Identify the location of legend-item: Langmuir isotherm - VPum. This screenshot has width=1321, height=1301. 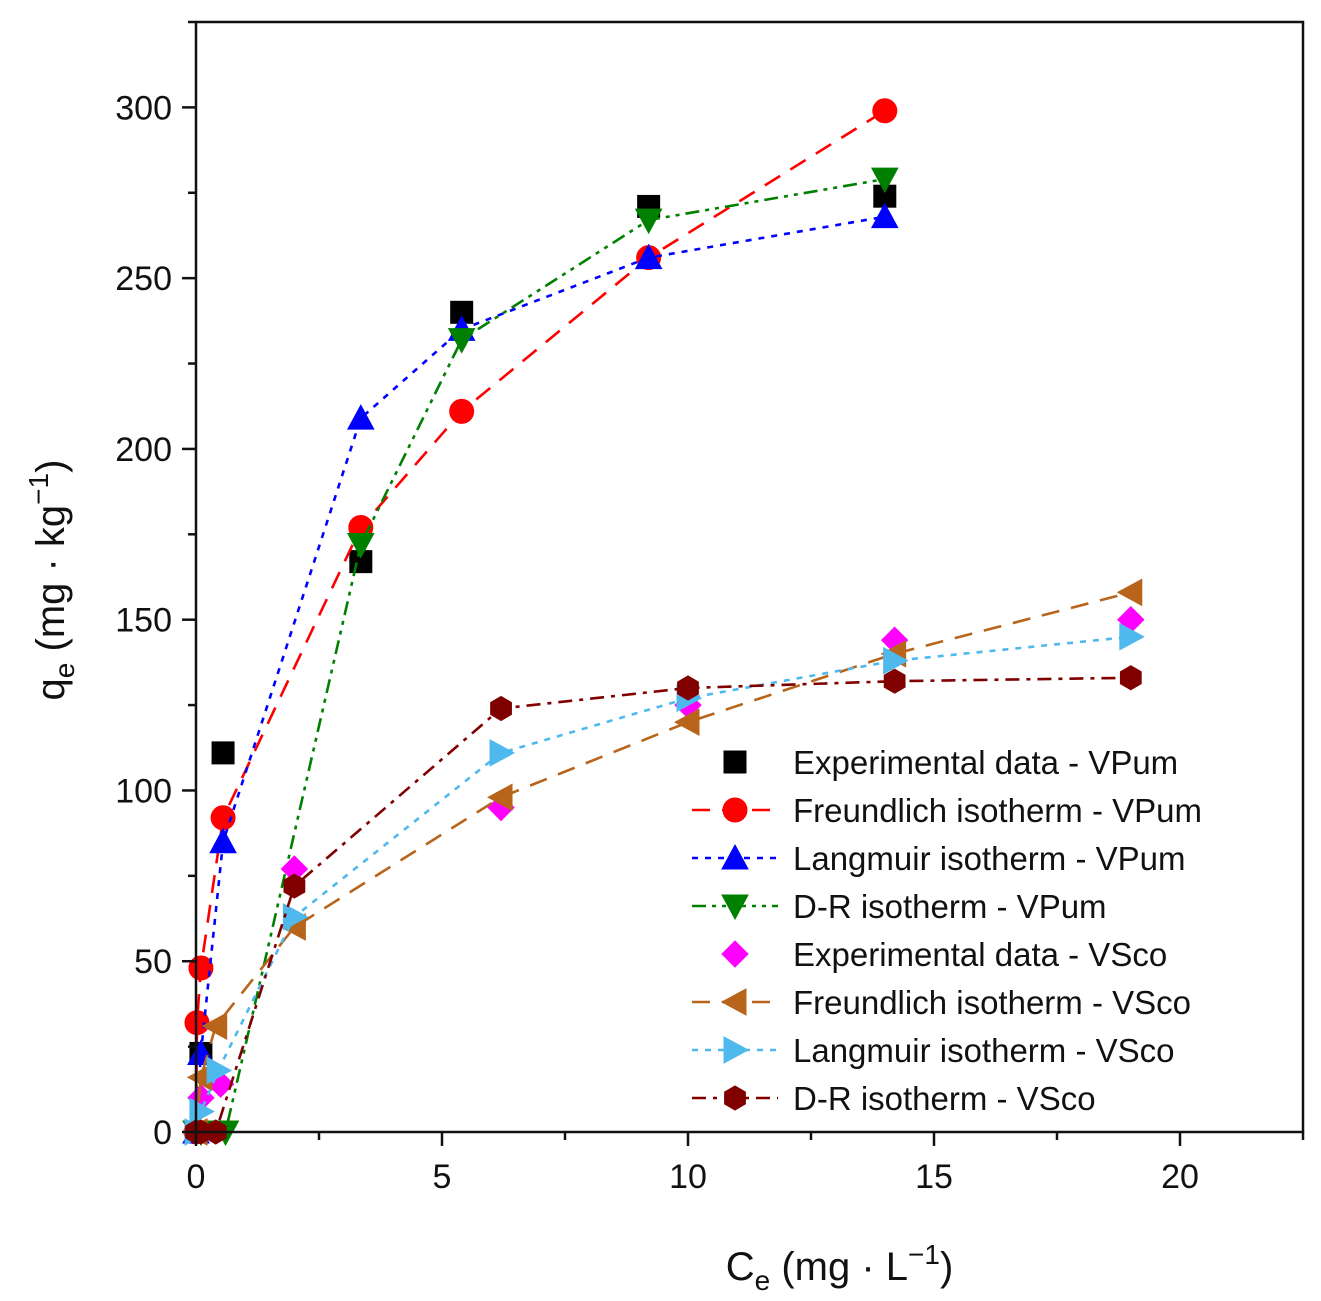
(938, 858).